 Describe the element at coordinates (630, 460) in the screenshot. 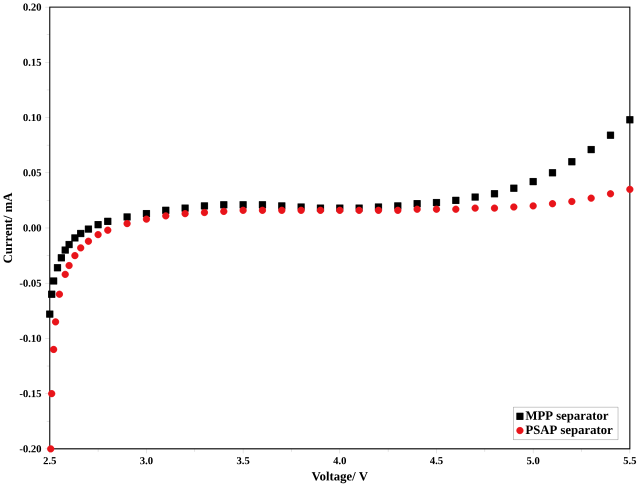

I see `x-tick-label: 5.5` at that location.